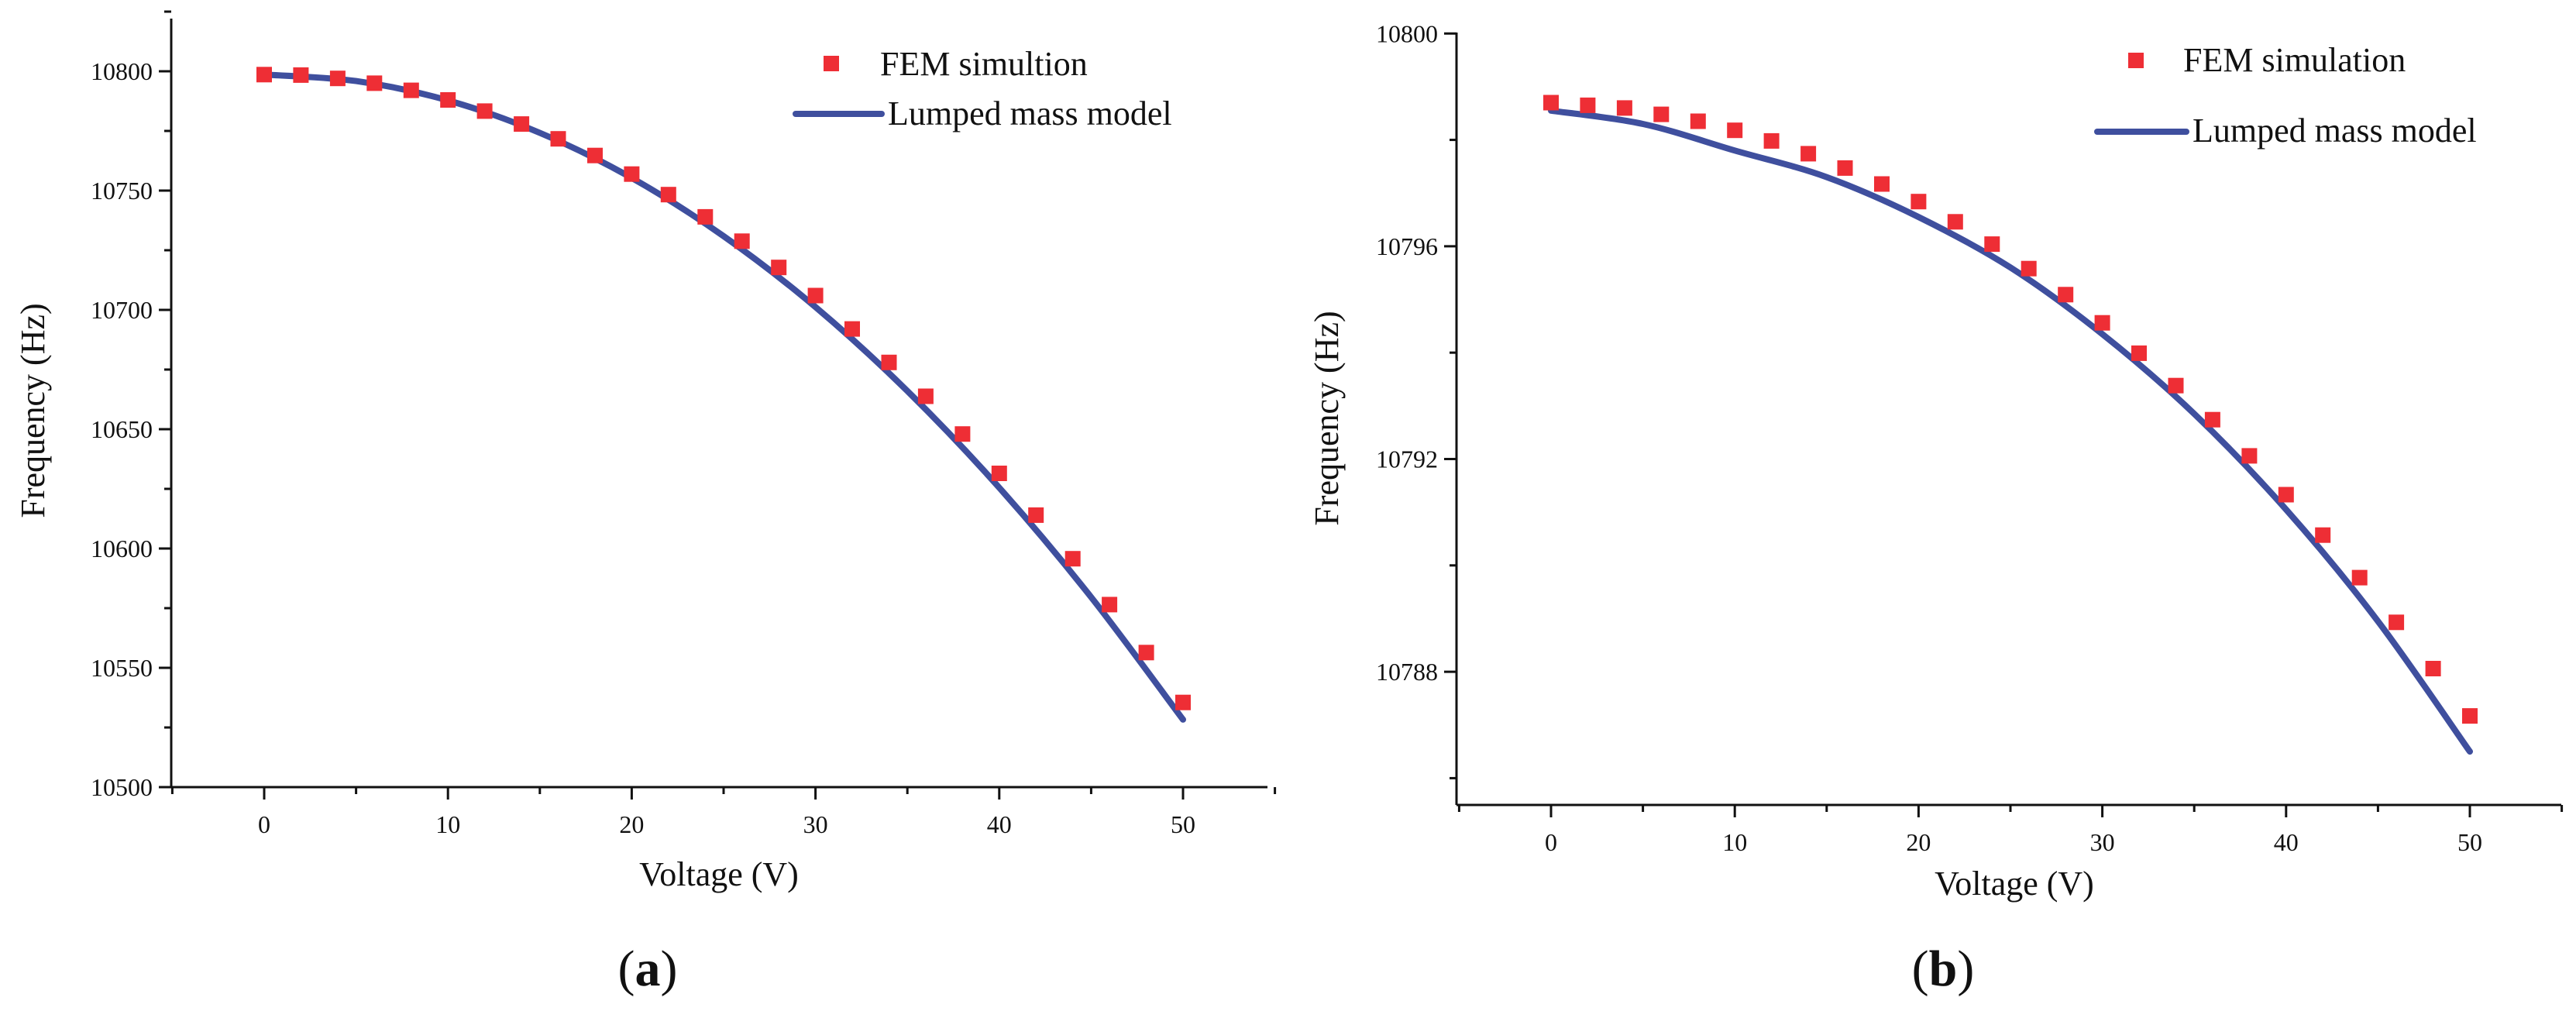 The height and width of the screenshot is (1018, 2576). What do you see at coordinates (1407, 672) in the screenshot?
I see `y-tick-label: 10788` at bounding box center [1407, 672].